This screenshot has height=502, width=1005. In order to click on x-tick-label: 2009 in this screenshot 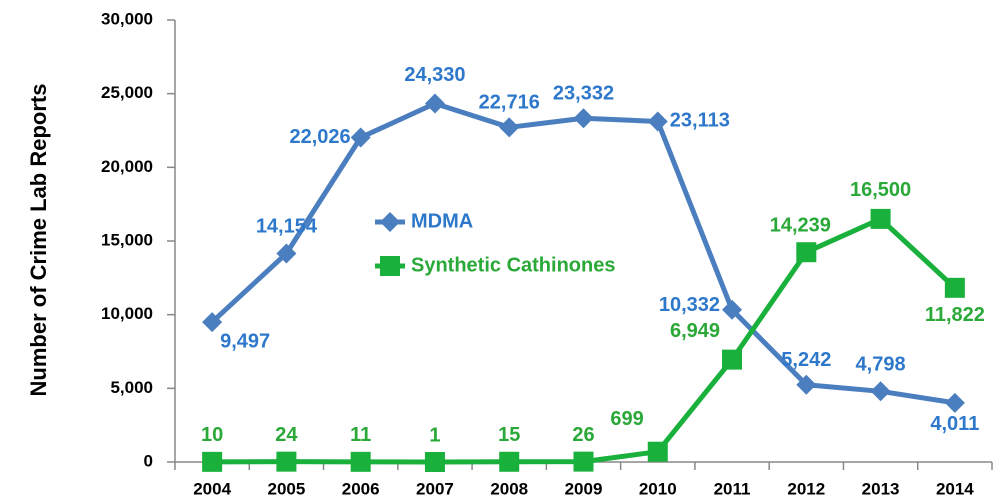, I will do `click(584, 488)`.